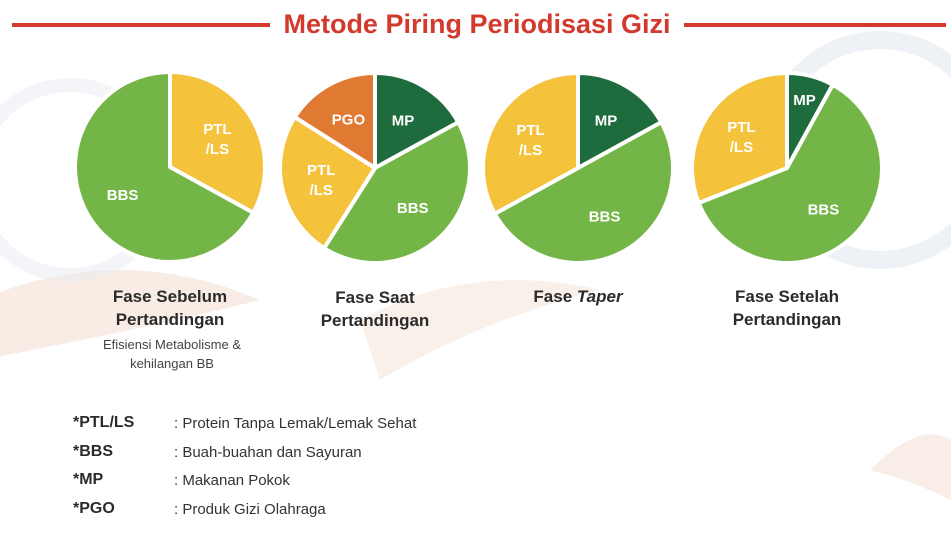 The height and width of the screenshot is (546, 951). What do you see at coordinates (141, 25) in the screenshot?
I see `title-rule-left` at bounding box center [141, 25].